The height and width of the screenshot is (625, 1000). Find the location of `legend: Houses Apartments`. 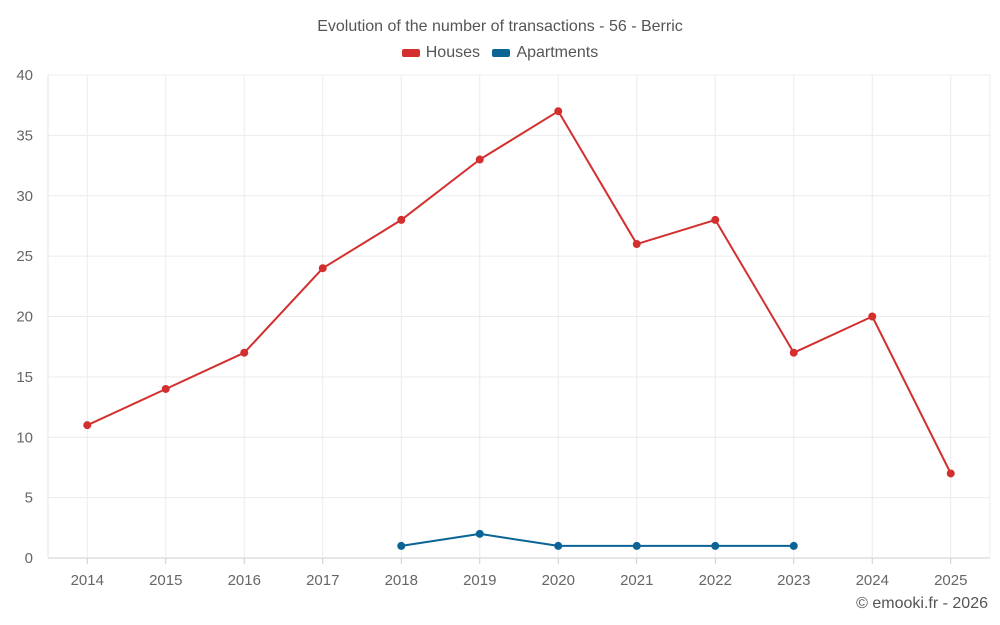

legend: Houses Apartments is located at coordinates (500, 53).